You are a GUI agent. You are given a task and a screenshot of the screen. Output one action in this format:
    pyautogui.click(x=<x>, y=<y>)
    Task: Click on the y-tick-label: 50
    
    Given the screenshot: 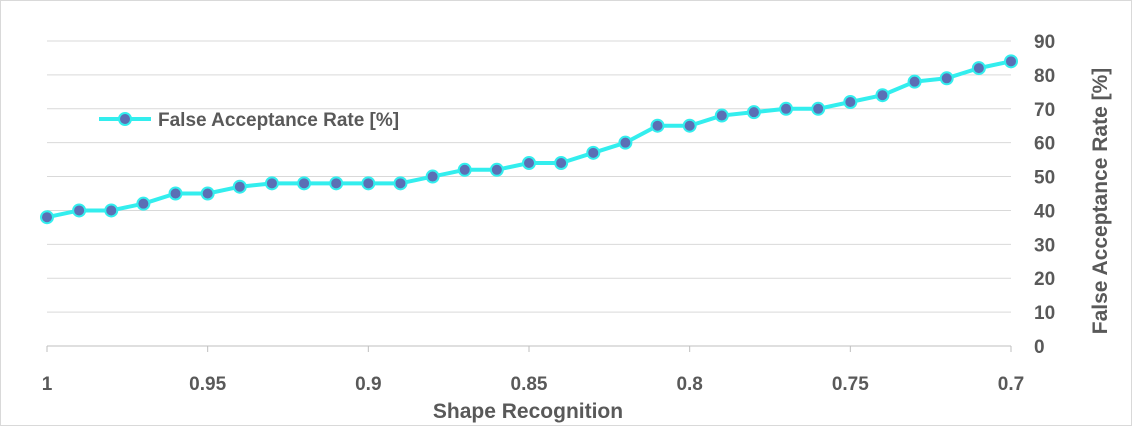 What is the action you would take?
    pyautogui.click(x=1044, y=178)
    